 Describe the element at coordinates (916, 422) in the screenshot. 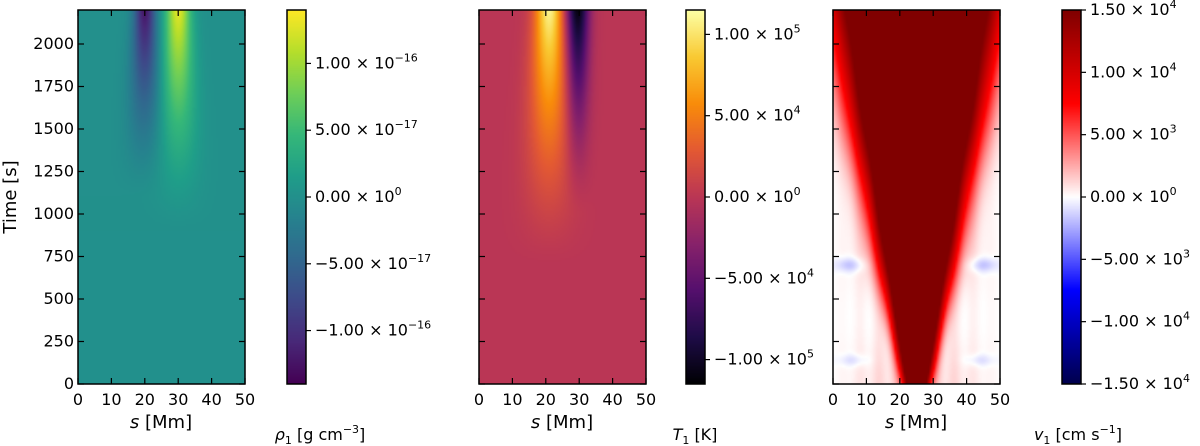

I see `velocity-x-axis-label: s [Mm]` at that location.